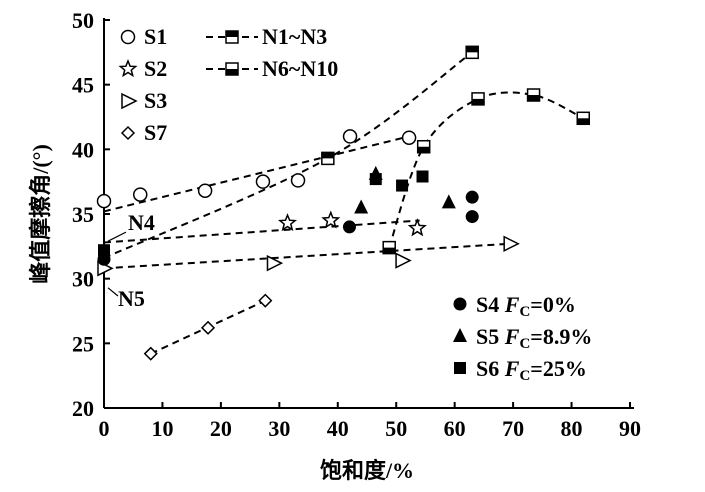  What do you see at coordinates (460, 368) in the screenshot?
I see `legend-marker-s6` at bounding box center [460, 368].